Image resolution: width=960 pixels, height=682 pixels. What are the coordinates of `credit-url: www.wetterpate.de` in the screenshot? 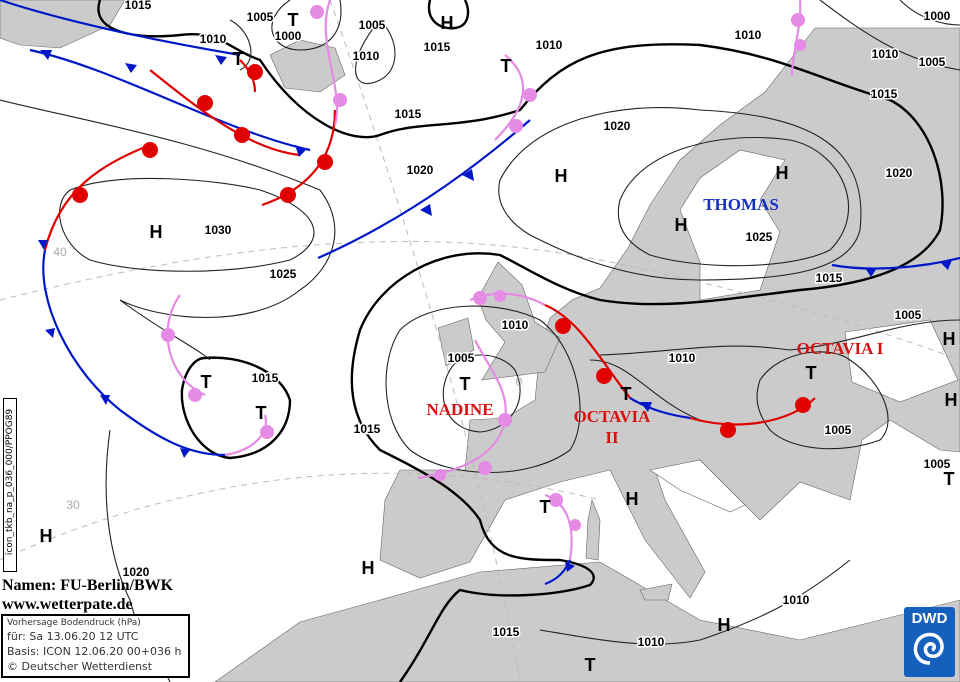 It's located at (67, 604).